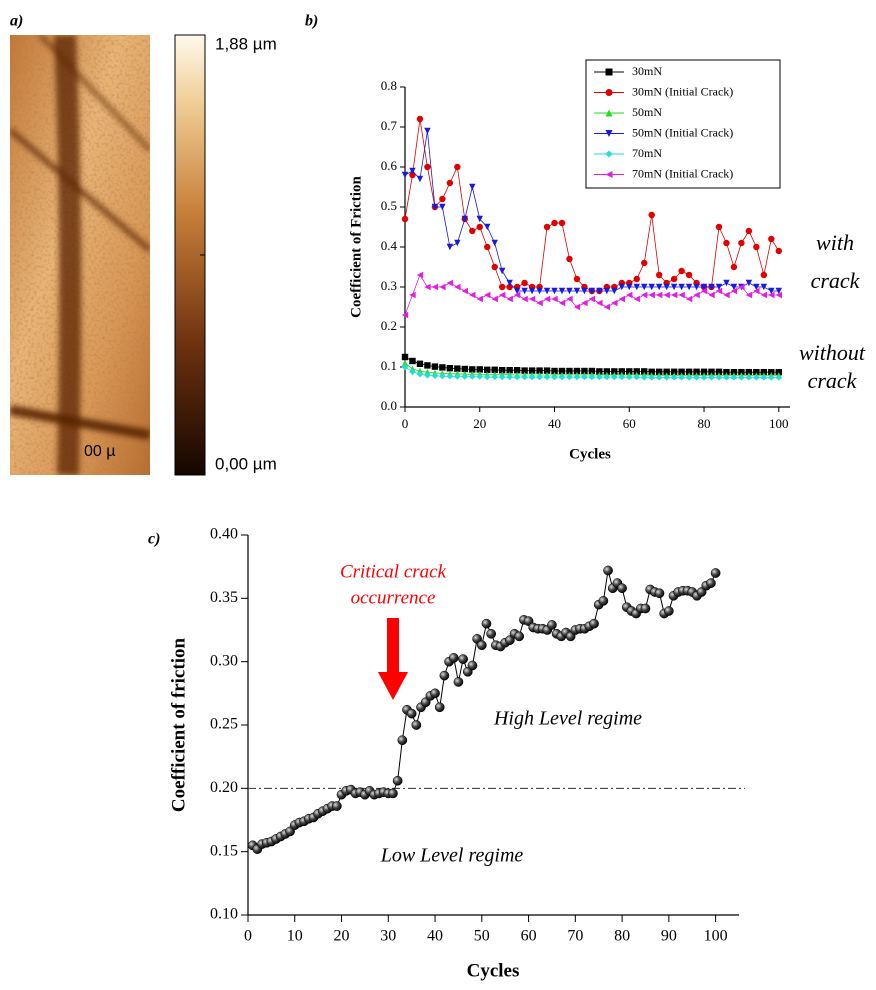 This screenshot has width=876, height=990. What do you see at coordinates (554, 423) in the screenshot?
I see `x-tick-label: 40` at bounding box center [554, 423].